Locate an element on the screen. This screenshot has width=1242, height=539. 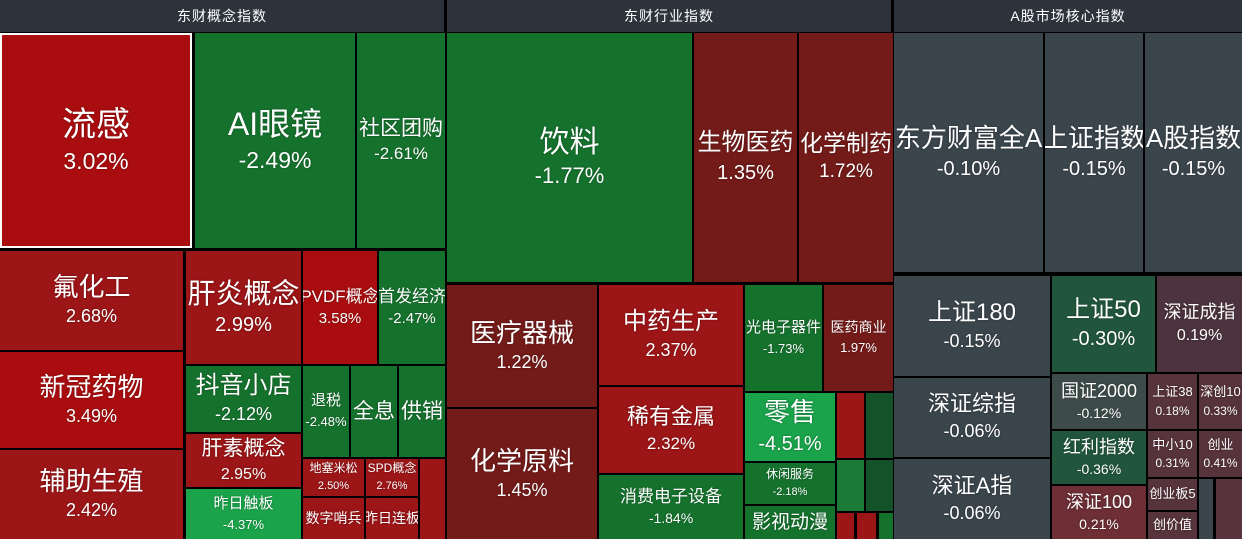
treemap-tile: 国证2000 -0.12% is located at coordinates (1099, 401).